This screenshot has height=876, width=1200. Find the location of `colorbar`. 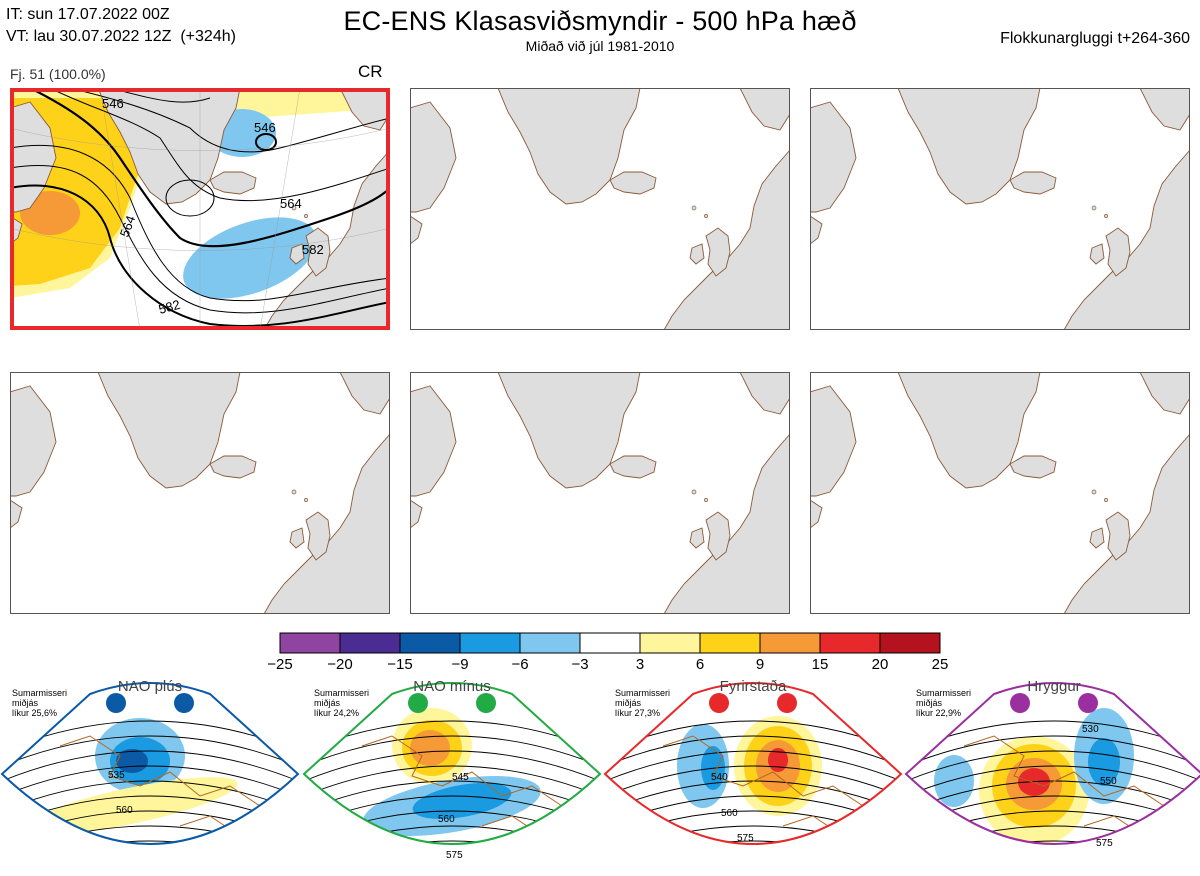

colorbar is located at coordinates (610, 643).